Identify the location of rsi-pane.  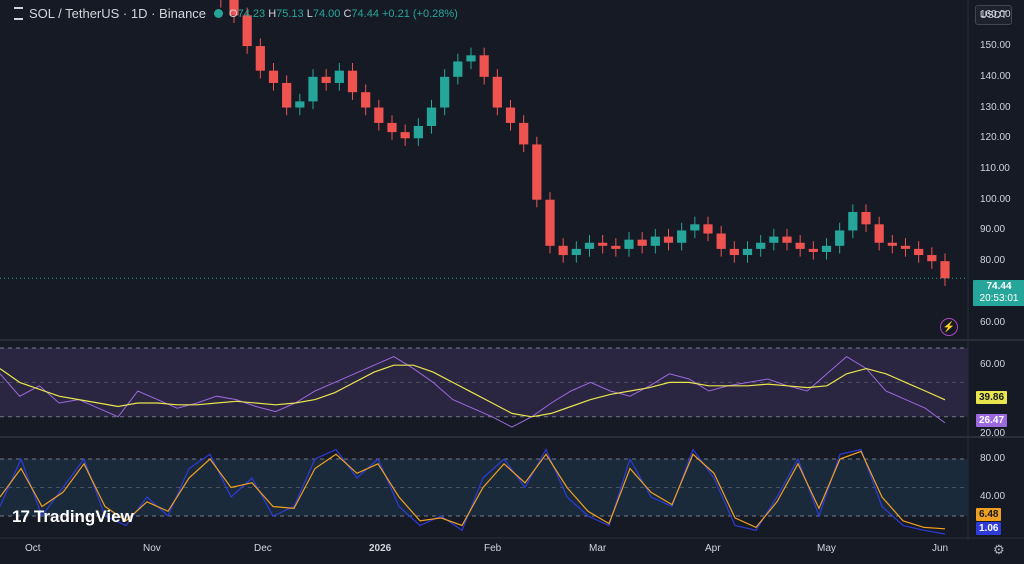
(484, 387).